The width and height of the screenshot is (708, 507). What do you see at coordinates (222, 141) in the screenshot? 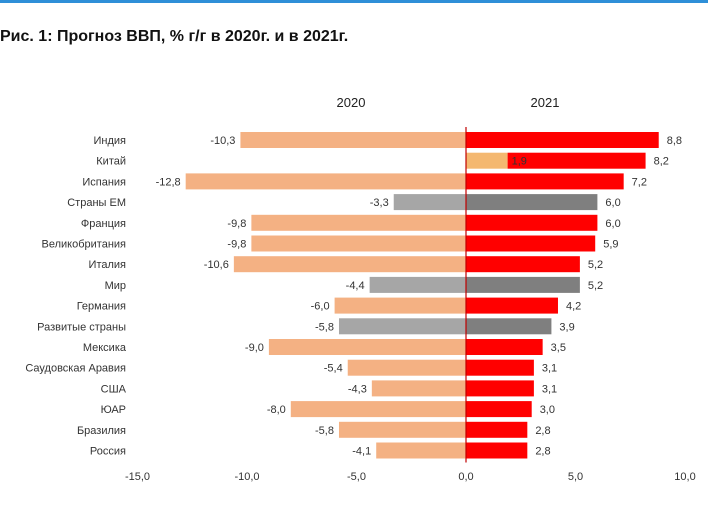
I see `data-label-2020: -10,3` at bounding box center [222, 141].